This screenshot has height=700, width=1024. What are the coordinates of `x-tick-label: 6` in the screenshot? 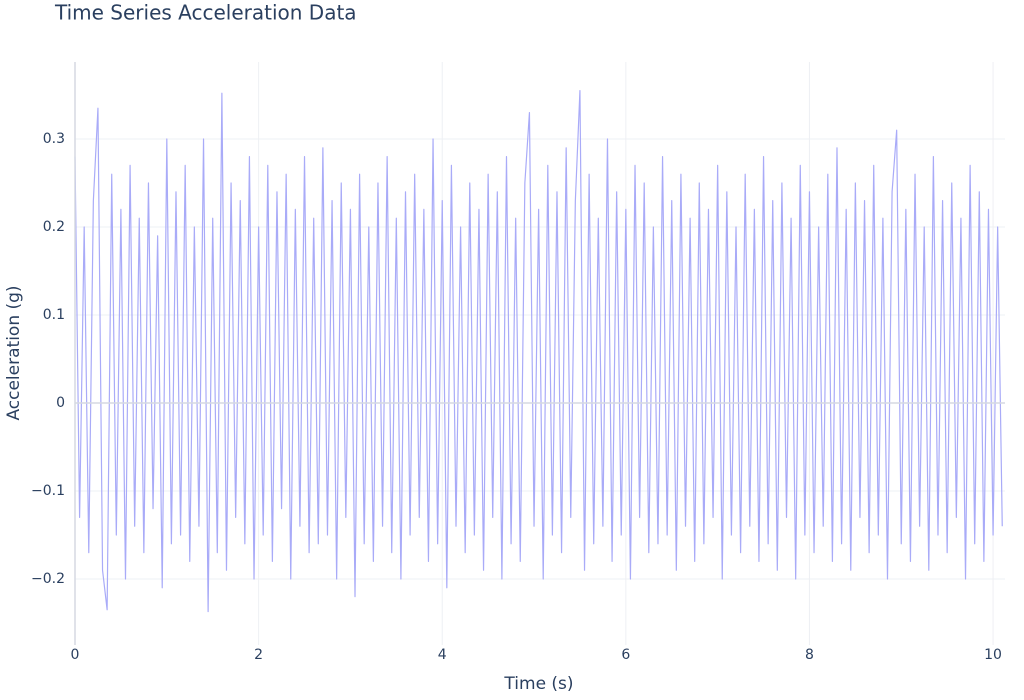 It's located at (625, 655).